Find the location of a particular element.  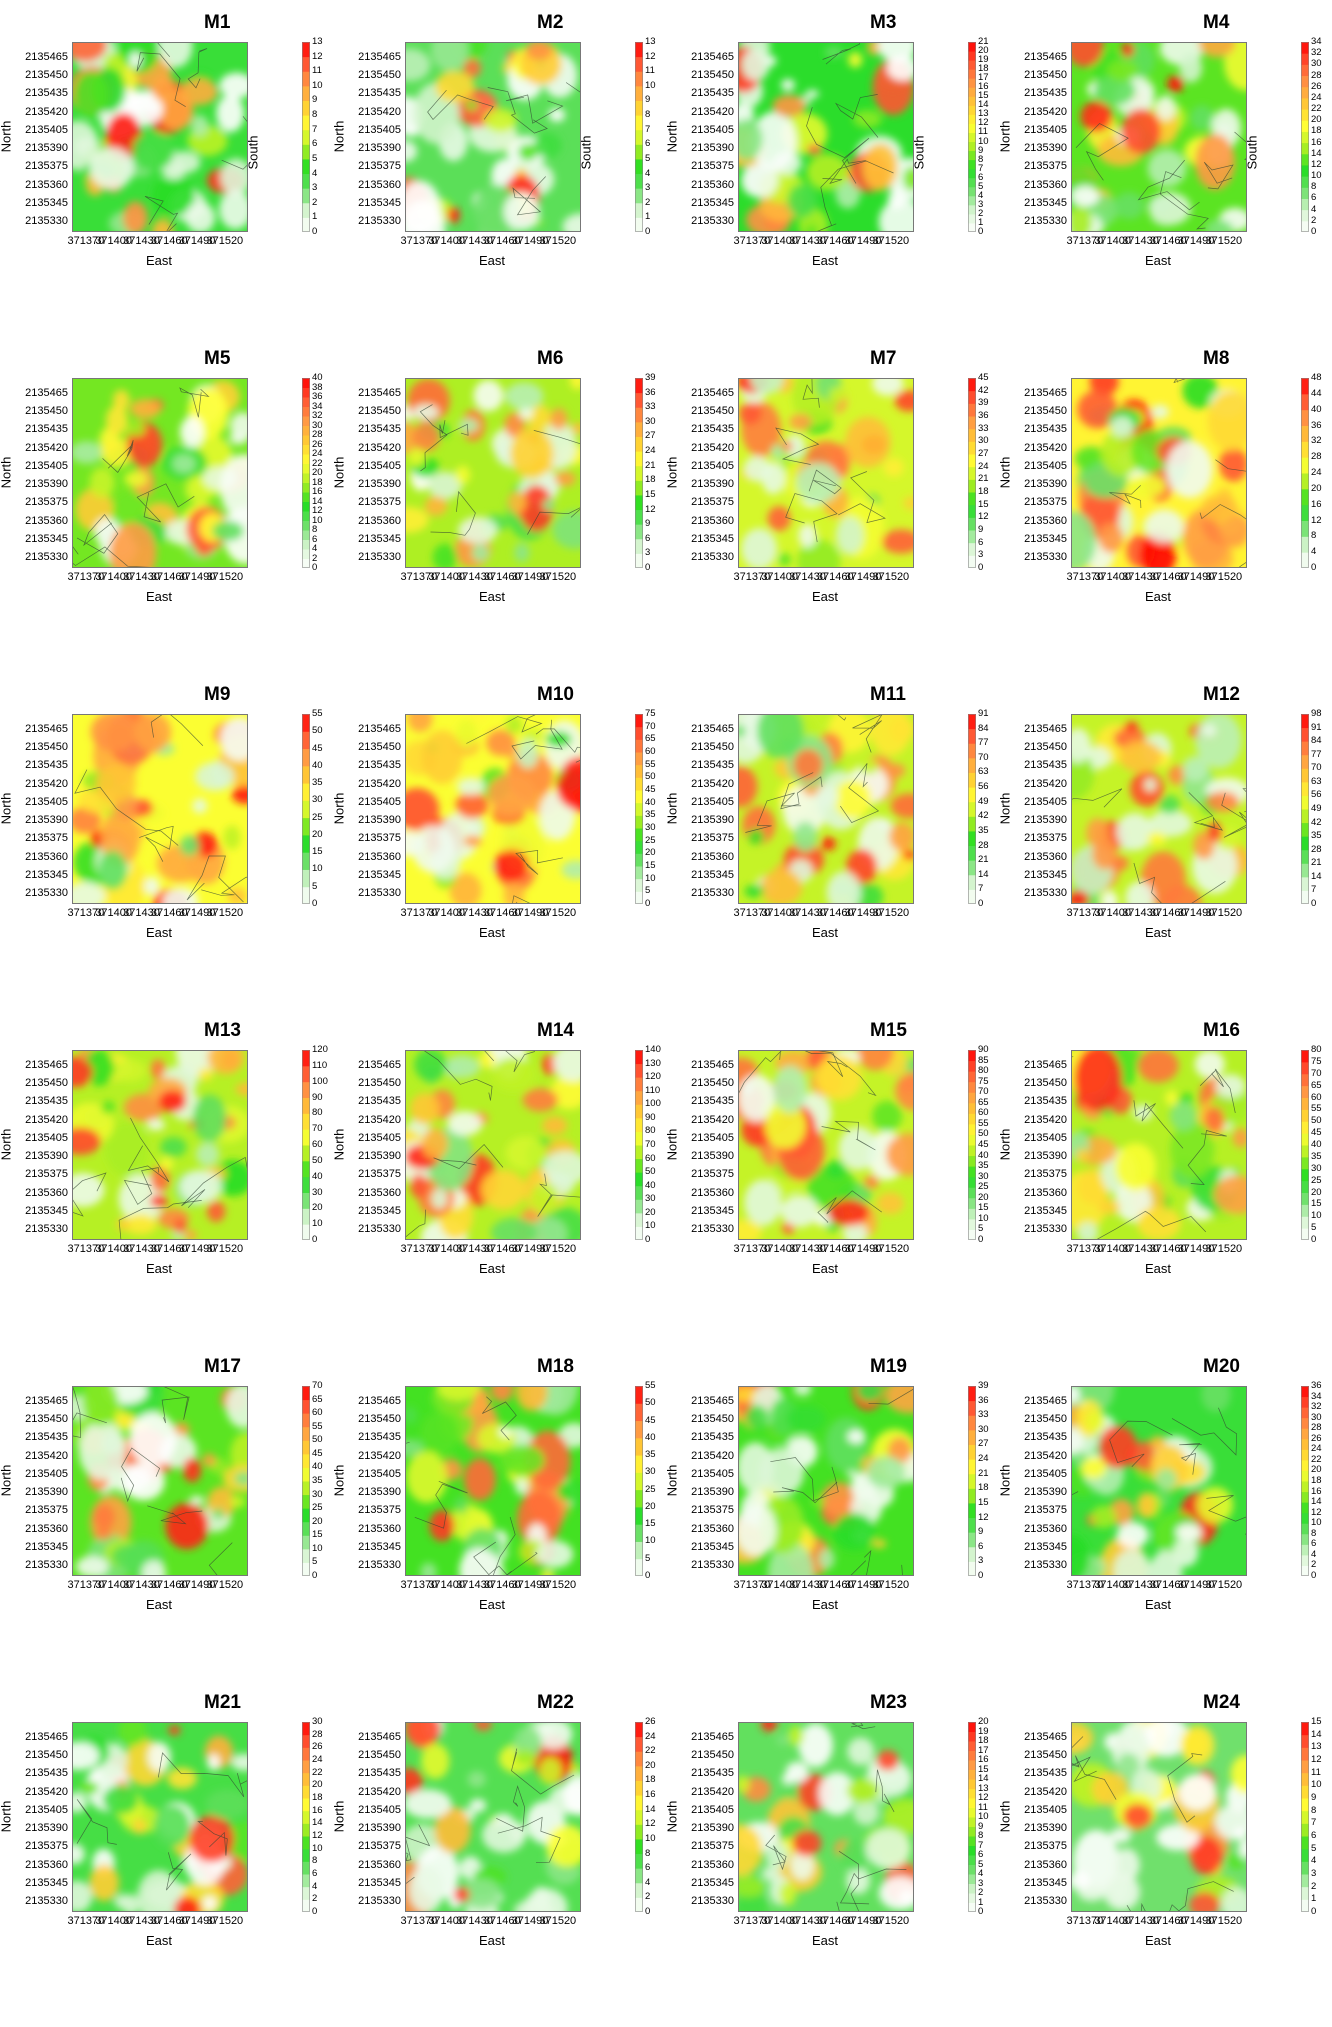

colorbar-tick-label: 14 is located at coordinates (983, 1778).